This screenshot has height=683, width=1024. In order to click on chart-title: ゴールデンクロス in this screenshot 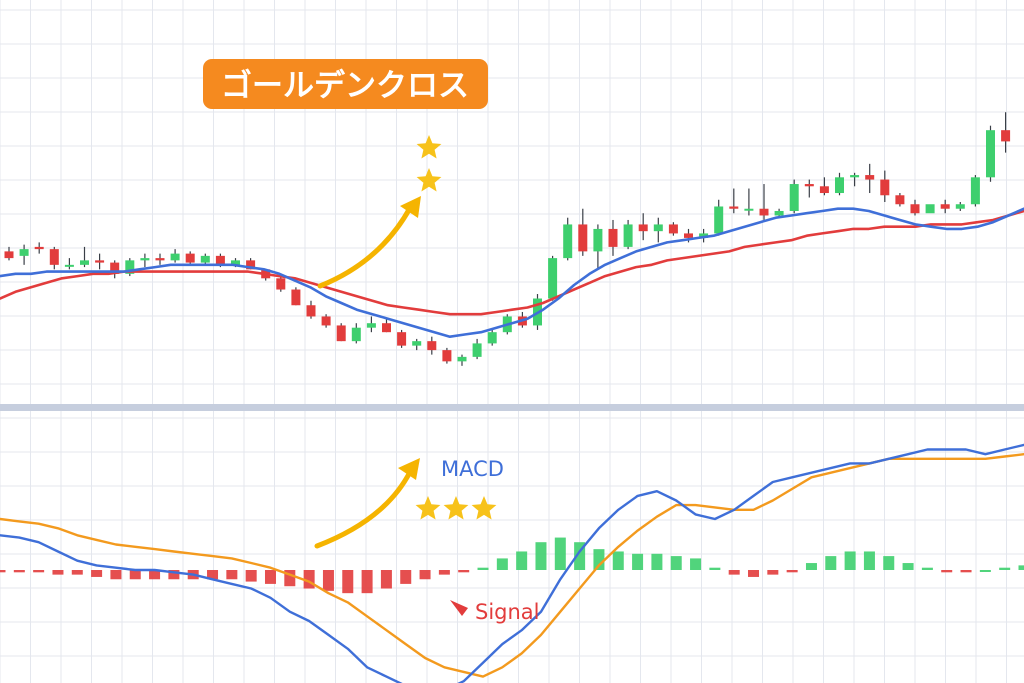, I will do `click(345, 86)`.